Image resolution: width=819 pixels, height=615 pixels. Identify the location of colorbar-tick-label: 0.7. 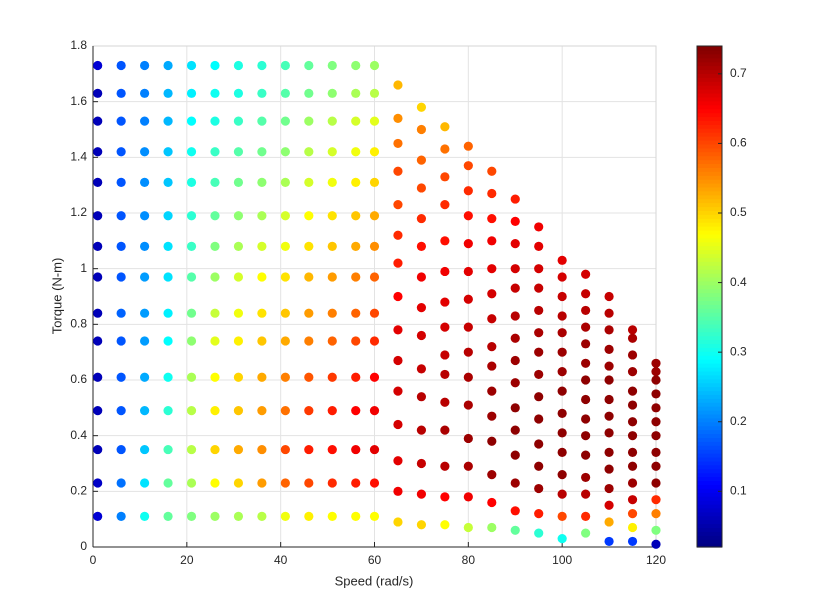
(738, 73).